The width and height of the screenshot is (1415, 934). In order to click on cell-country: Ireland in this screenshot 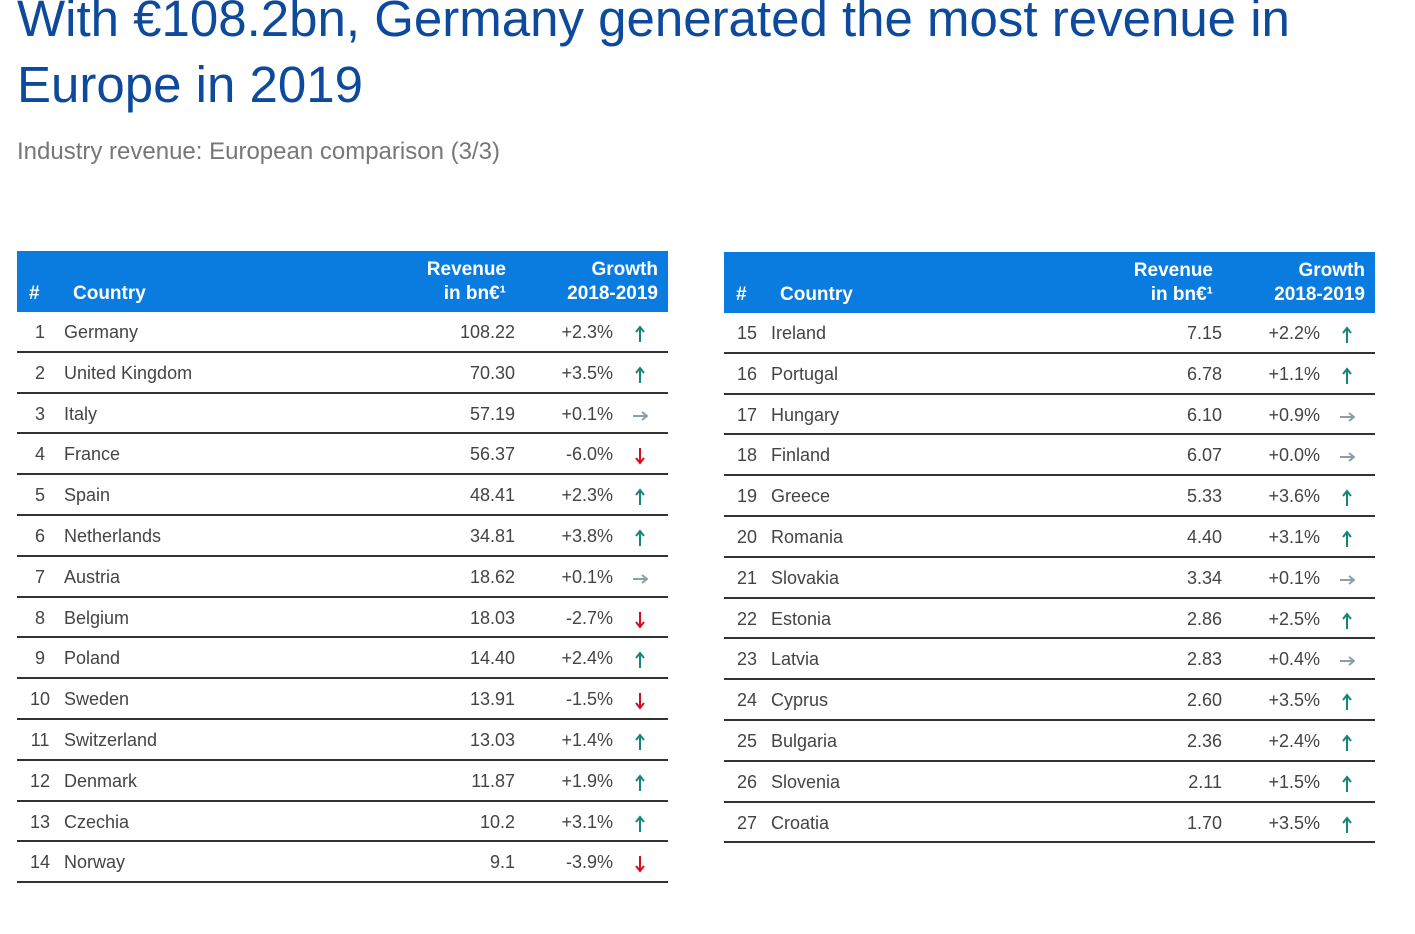, I will do `click(799, 333)`.